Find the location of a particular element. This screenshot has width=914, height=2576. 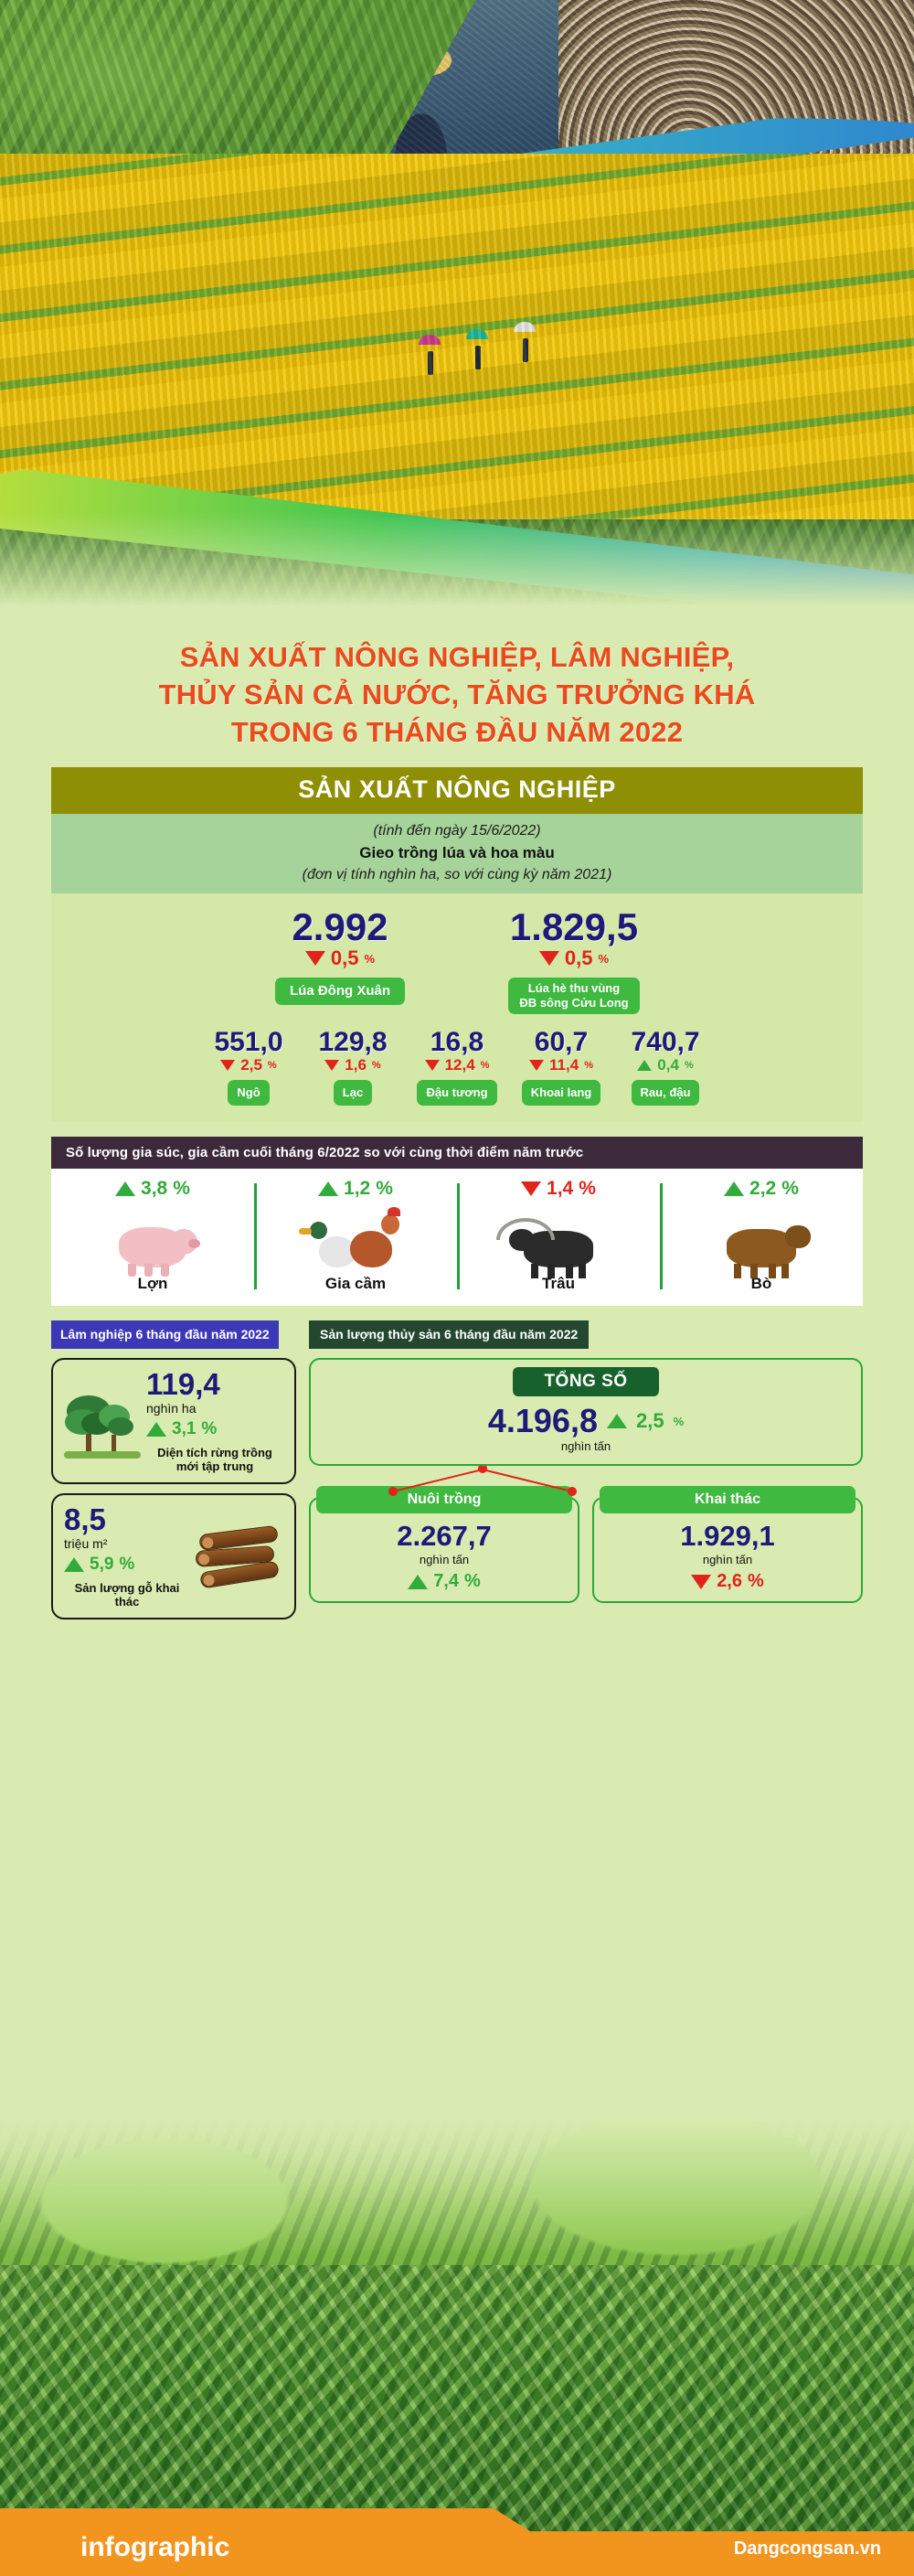

crop-change-value: 0,4 is located at coordinates (668, 1065).